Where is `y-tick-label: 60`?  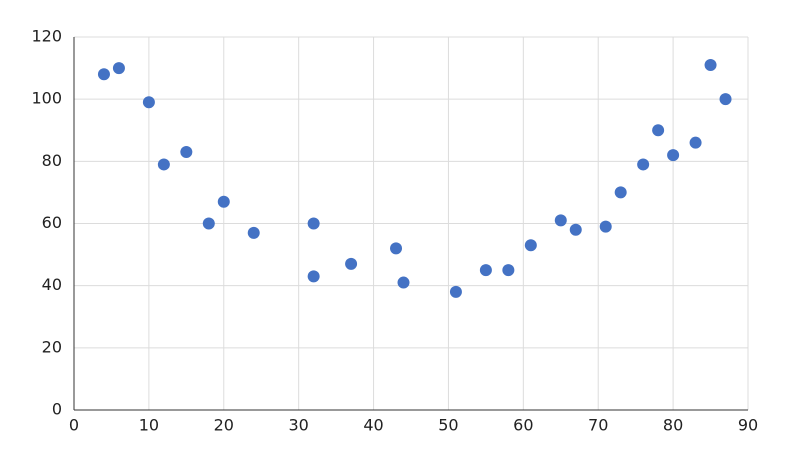 y-tick-label: 60 is located at coordinates (52, 222).